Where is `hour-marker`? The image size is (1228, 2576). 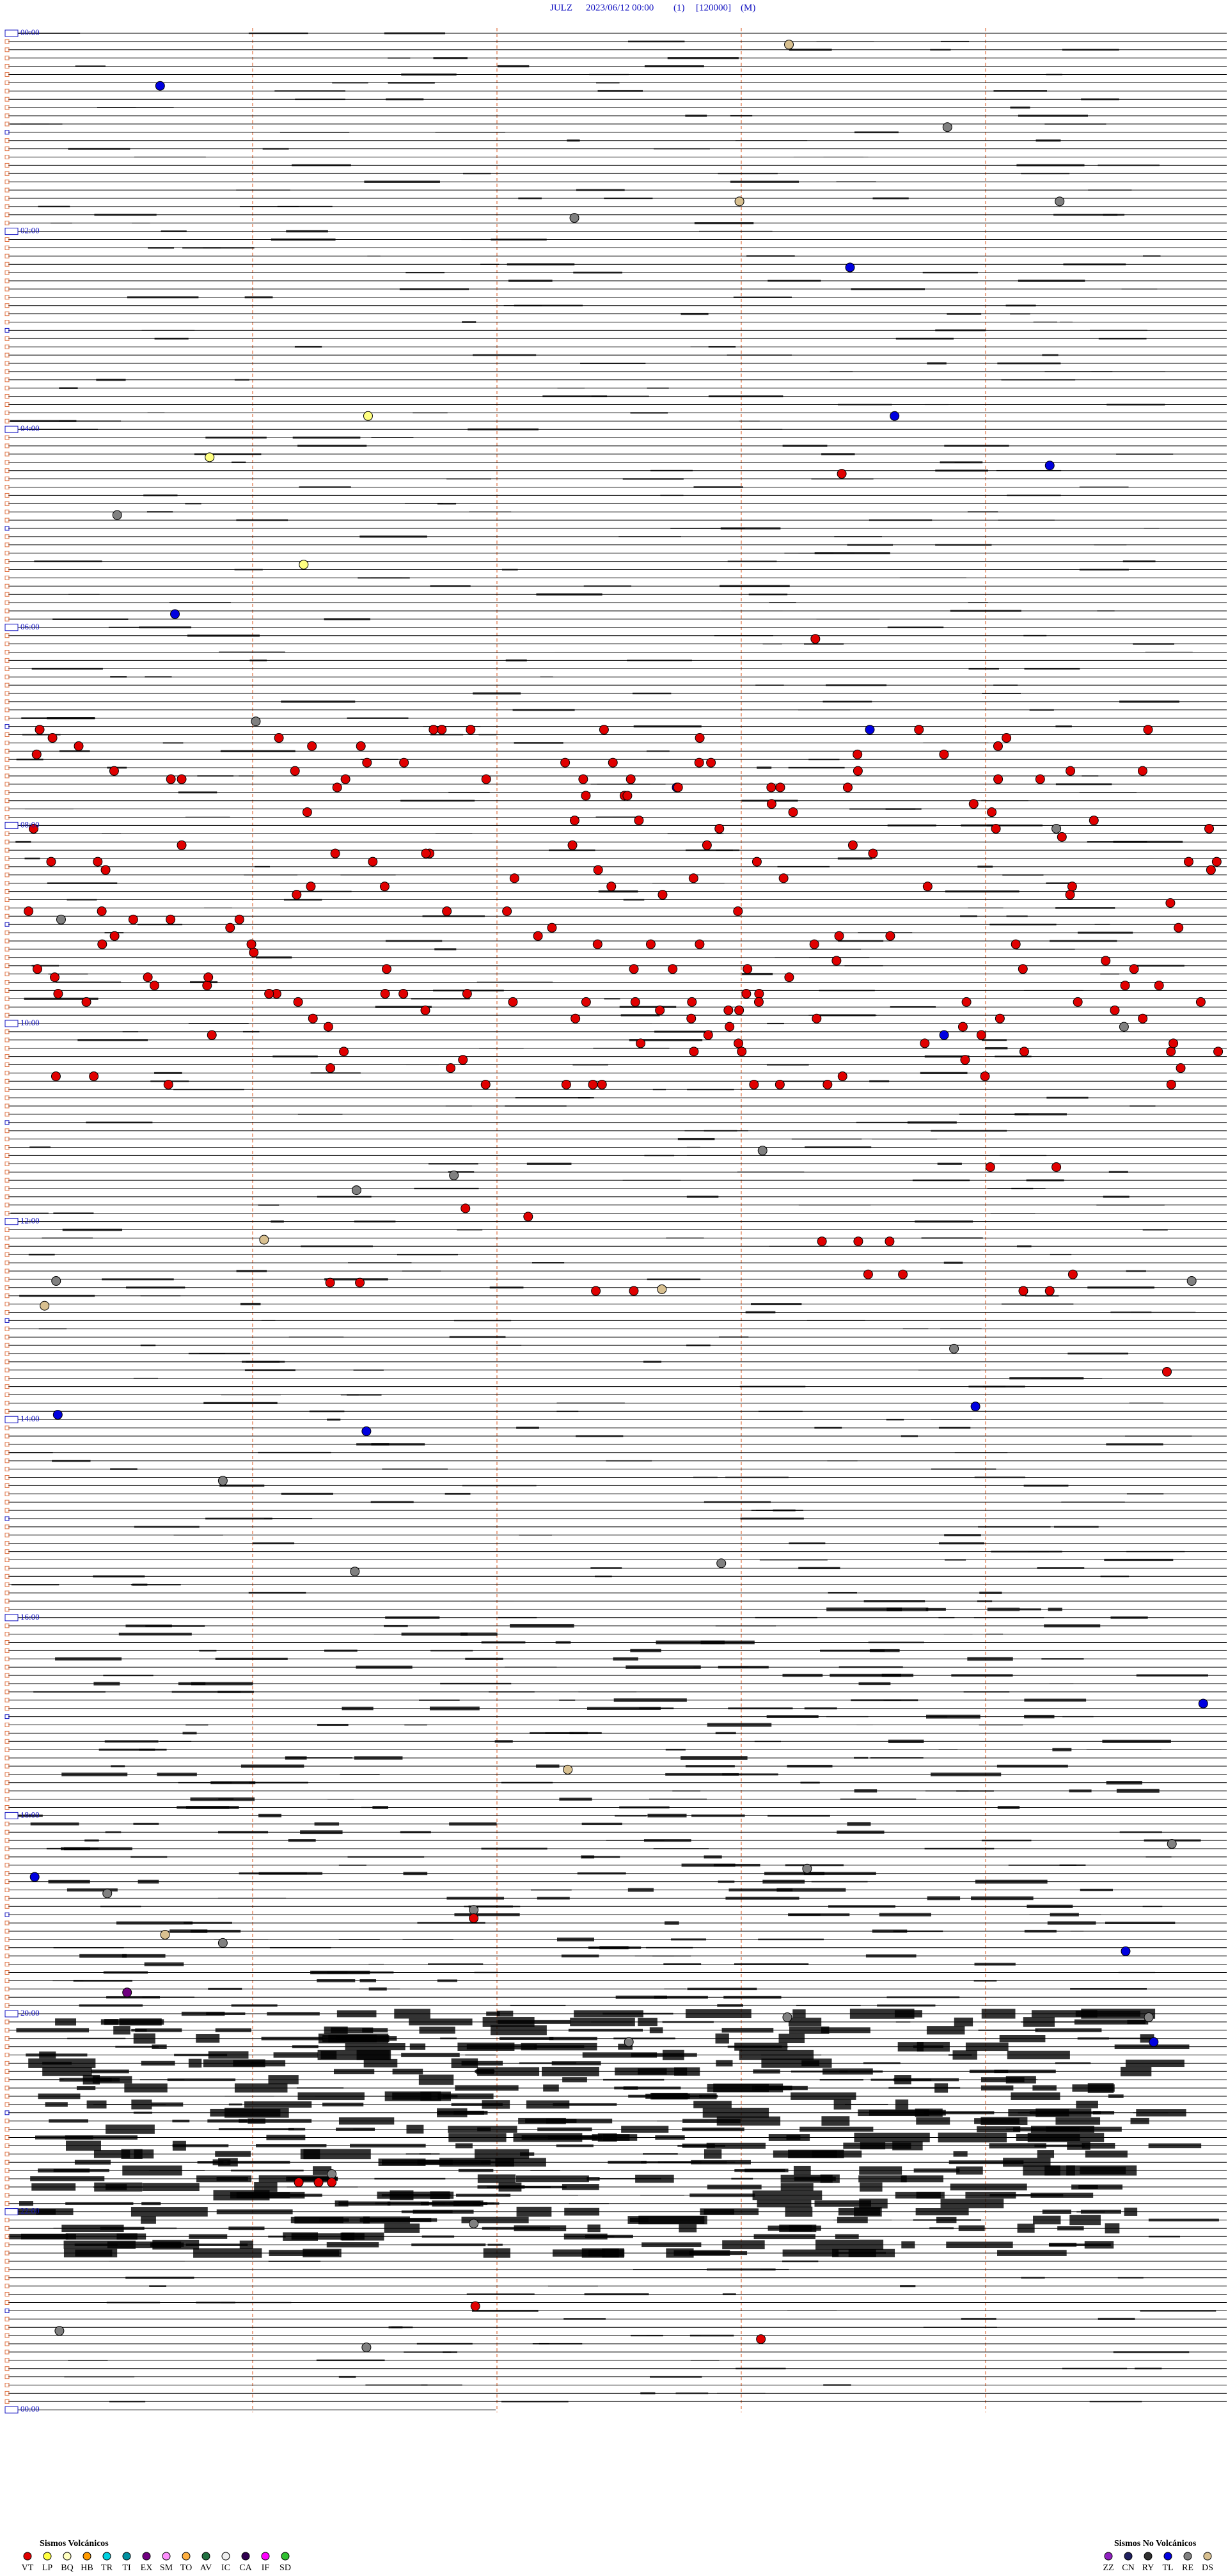 hour-marker is located at coordinates (11, 1815).